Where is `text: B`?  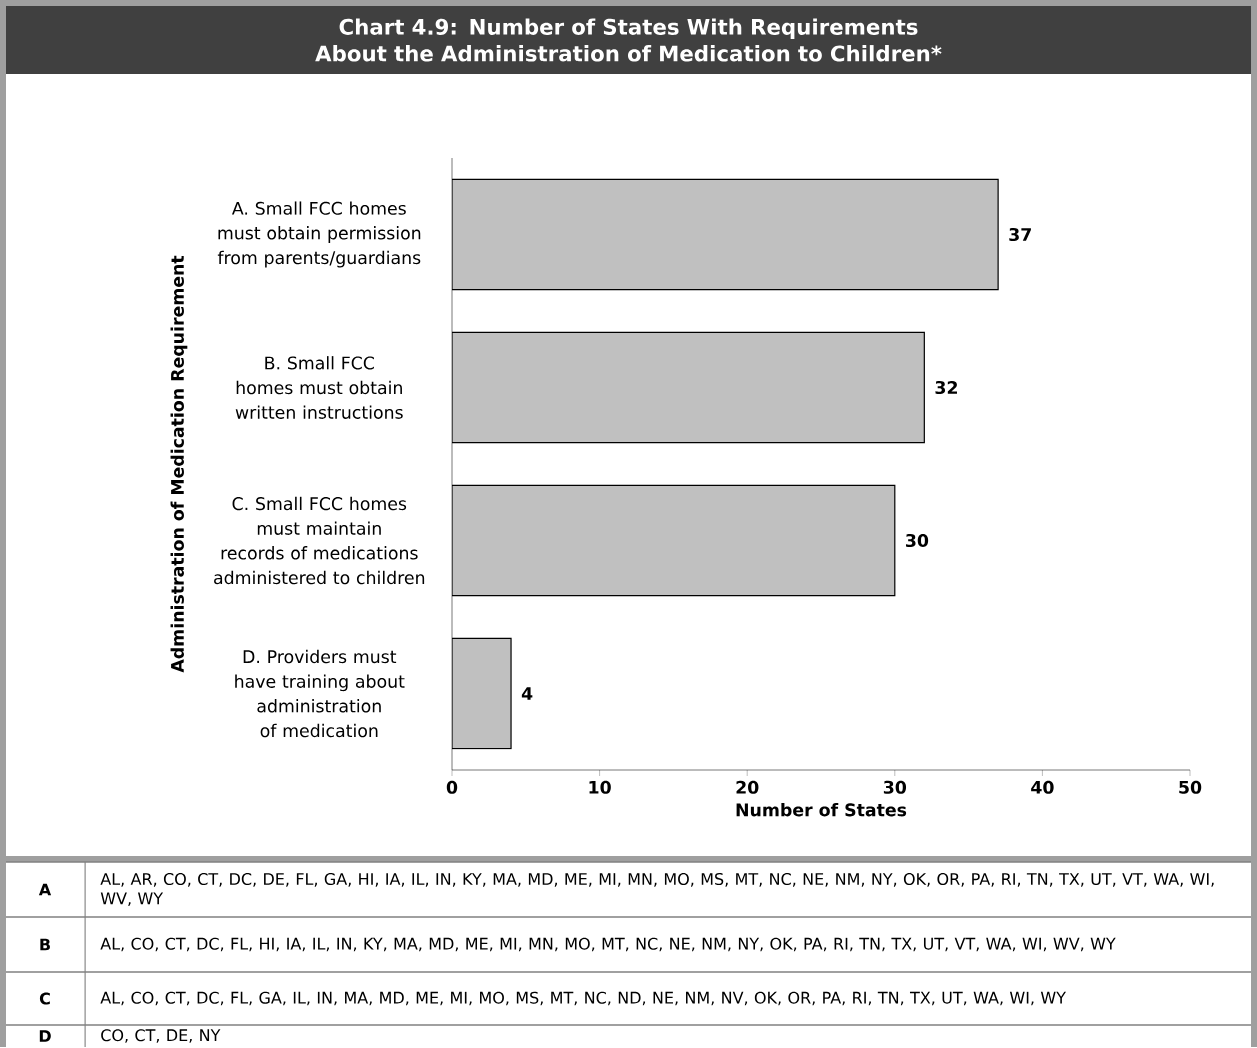
text: B is located at coordinates (45, 944).